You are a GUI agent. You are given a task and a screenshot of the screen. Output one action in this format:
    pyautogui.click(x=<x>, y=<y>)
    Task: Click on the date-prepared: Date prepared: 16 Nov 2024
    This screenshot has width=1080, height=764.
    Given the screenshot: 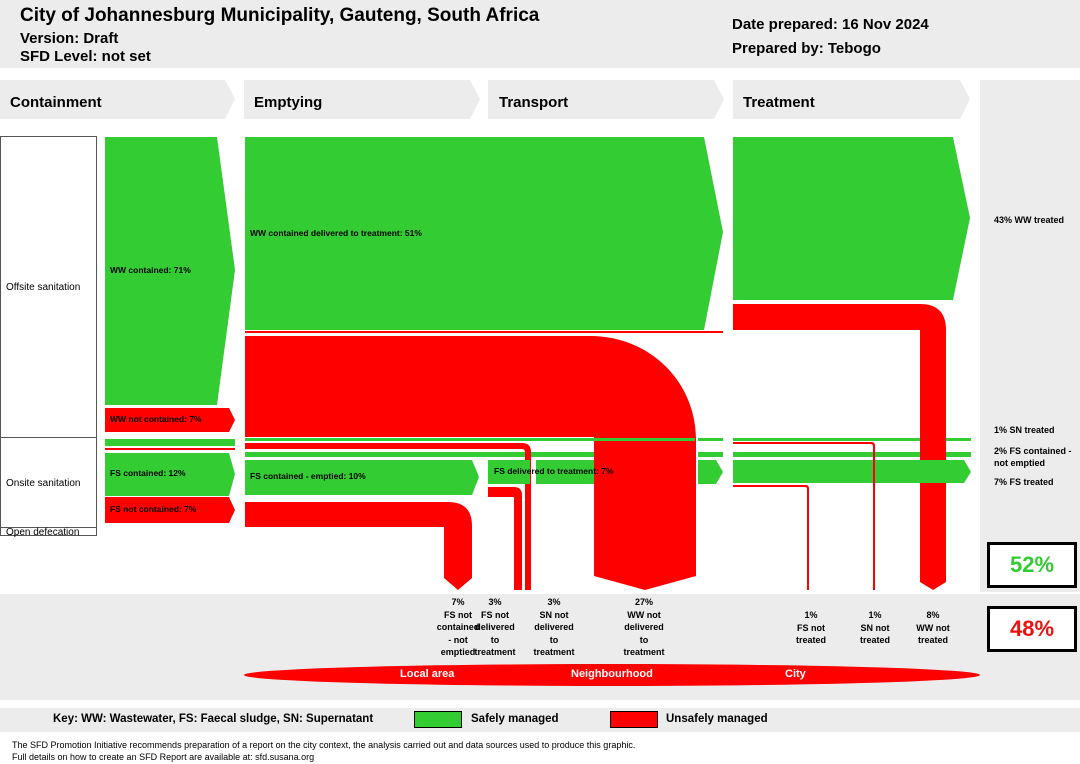 What is the action you would take?
    pyautogui.click(x=830, y=24)
    